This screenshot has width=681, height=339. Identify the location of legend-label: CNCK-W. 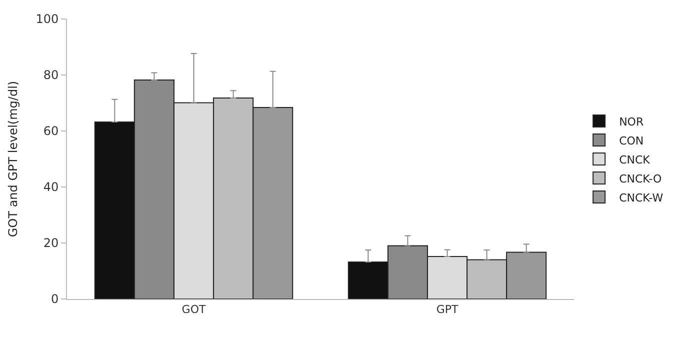
(641, 197).